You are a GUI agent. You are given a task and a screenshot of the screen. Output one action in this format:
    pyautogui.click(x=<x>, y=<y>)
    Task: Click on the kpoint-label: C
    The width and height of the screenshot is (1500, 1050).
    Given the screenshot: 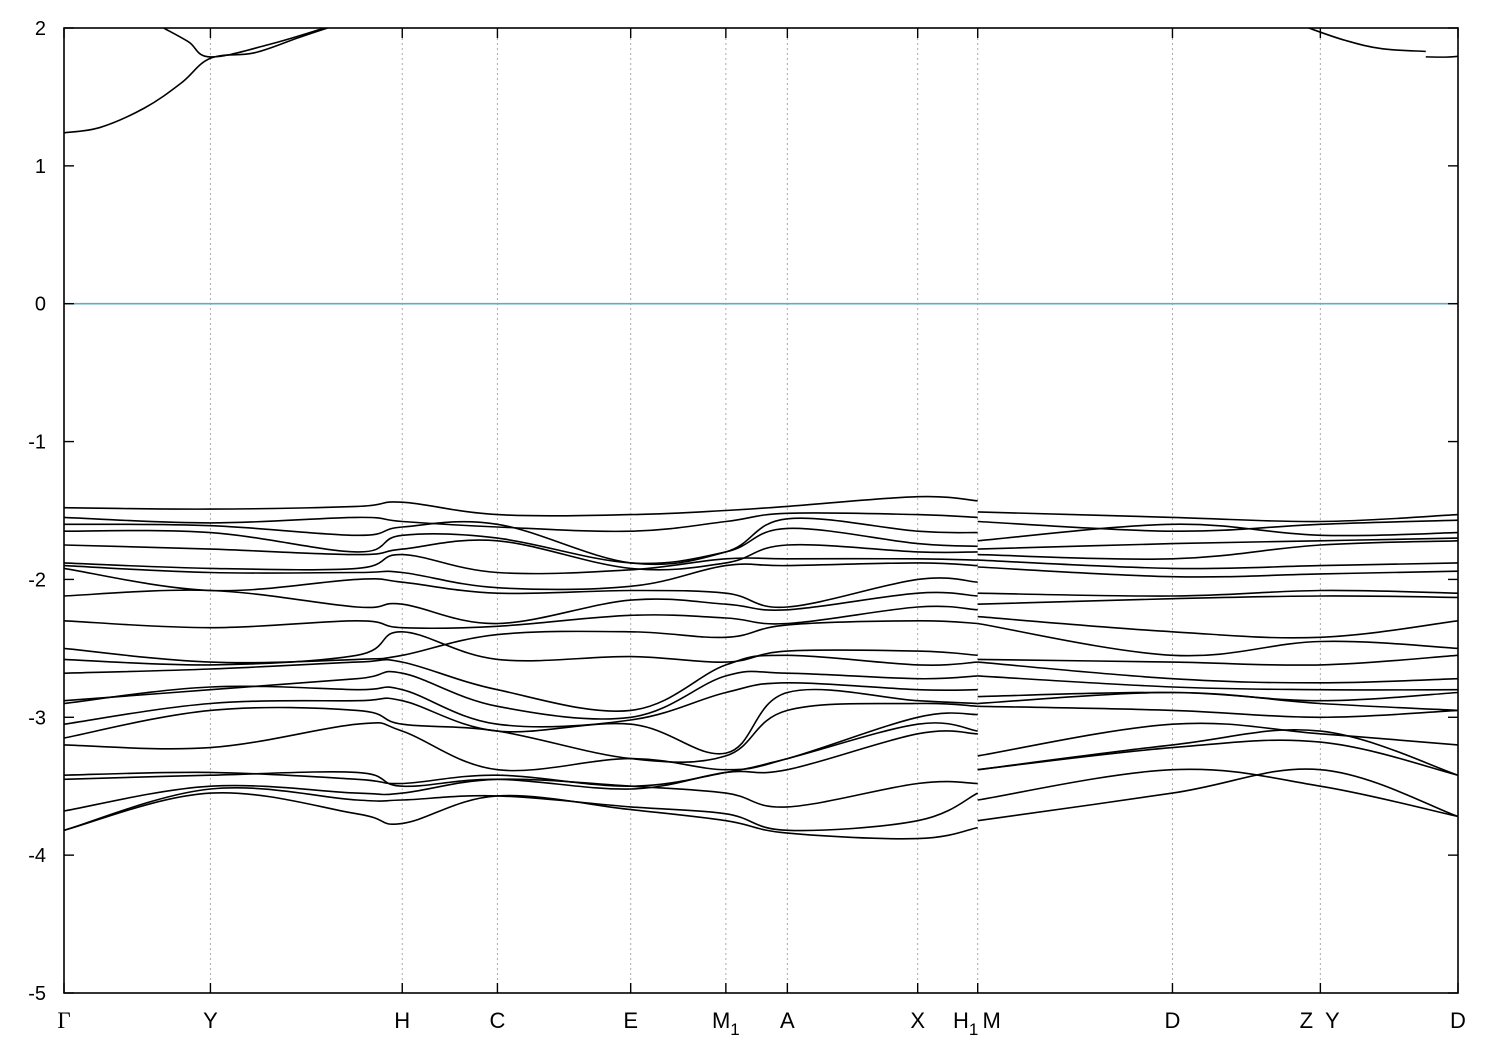 What is the action you would take?
    pyautogui.click(x=497, y=1020)
    